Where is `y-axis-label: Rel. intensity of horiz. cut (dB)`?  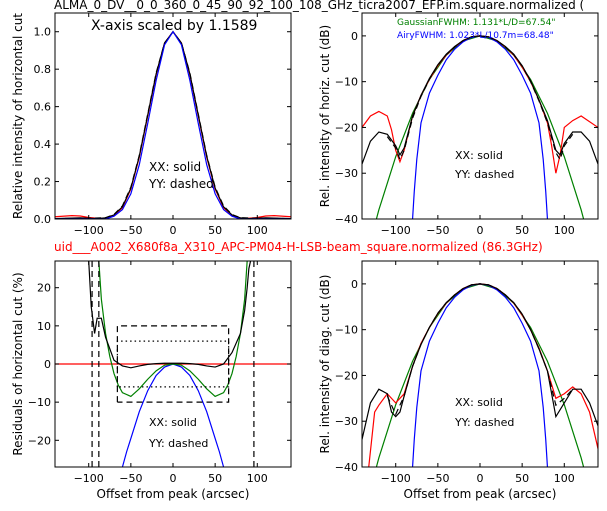 y-axis-label: Rel. intensity of horiz. cut (dB) is located at coordinates (325, 116).